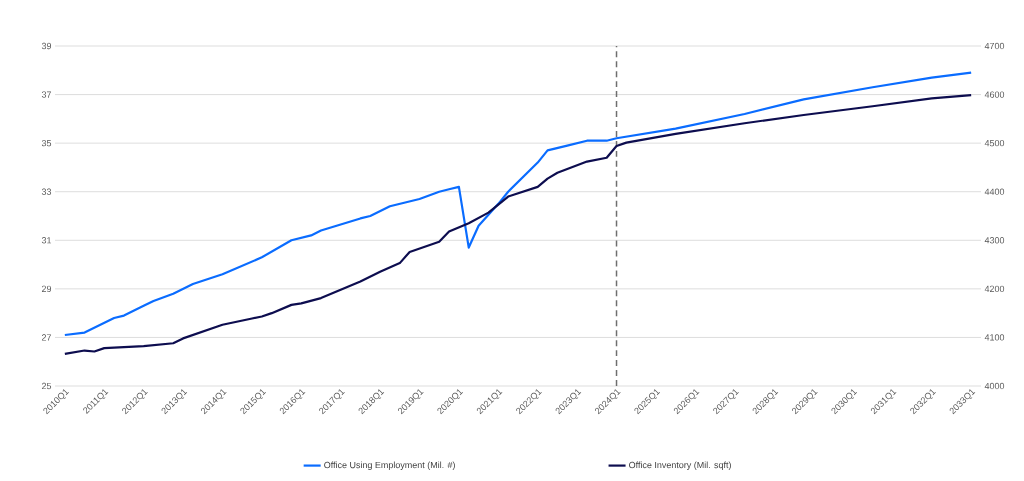  What do you see at coordinates (389, 465) in the screenshot?
I see `legend-label: Office Using Employment (Mil. #)` at bounding box center [389, 465].